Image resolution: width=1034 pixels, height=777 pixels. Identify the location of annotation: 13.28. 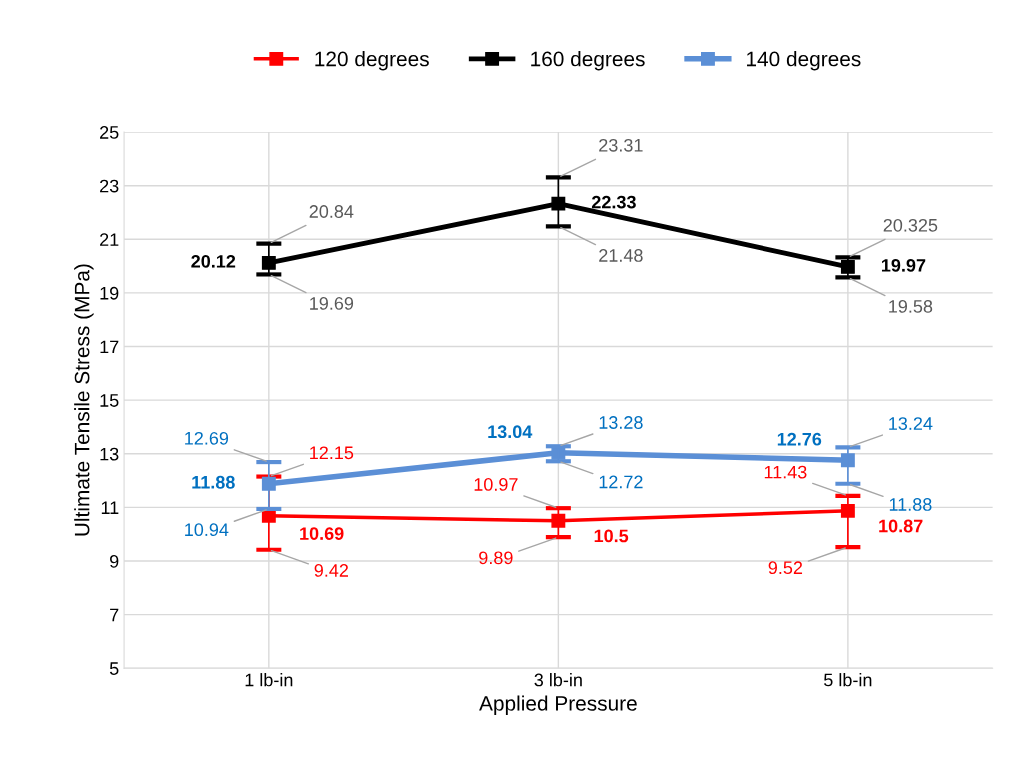
(621, 422).